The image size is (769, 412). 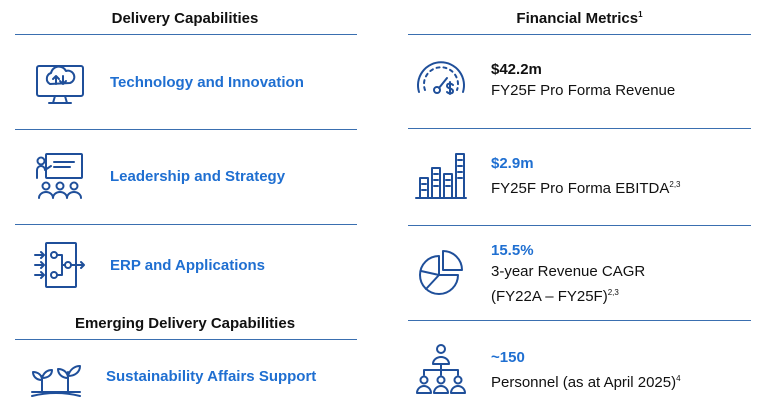 I want to click on metric-value: ~150, so click(x=508, y=357).